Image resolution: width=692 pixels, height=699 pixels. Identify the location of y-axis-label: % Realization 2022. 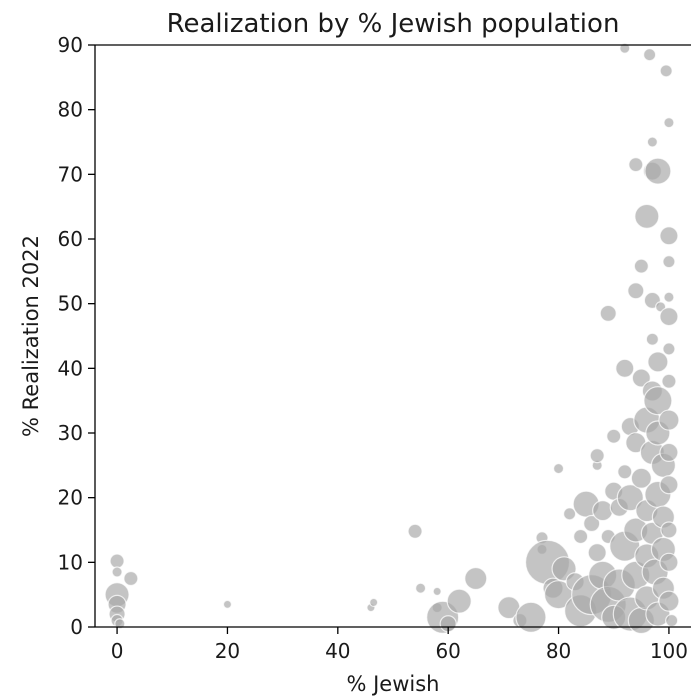
(31, 336).